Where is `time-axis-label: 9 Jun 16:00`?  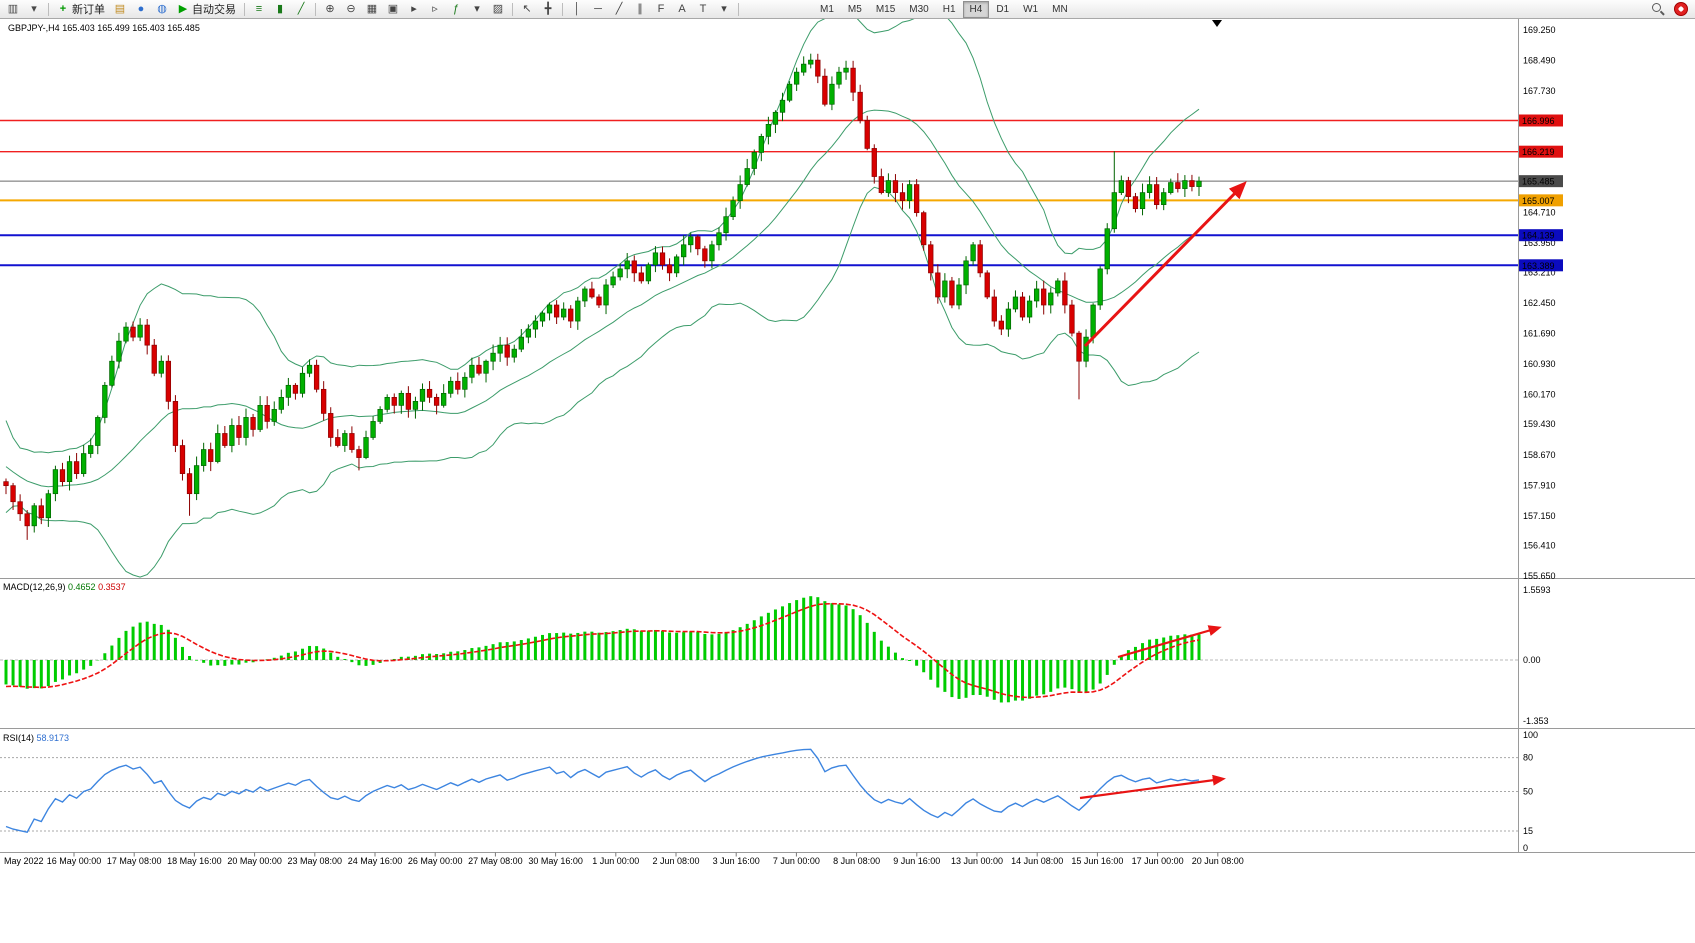 time-axis-label: 9 Jun 16:00 is located at coordinates (916, 861).